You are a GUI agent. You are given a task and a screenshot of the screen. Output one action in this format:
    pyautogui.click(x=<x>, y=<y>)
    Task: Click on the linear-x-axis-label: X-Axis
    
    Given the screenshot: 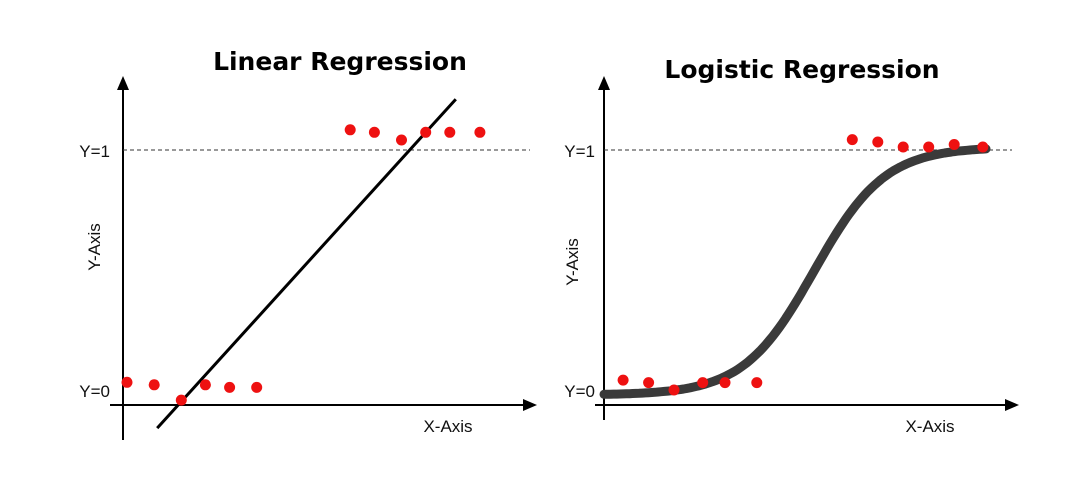 What is the action you would take?
    pyautogui.click(x=447, y=426)
    